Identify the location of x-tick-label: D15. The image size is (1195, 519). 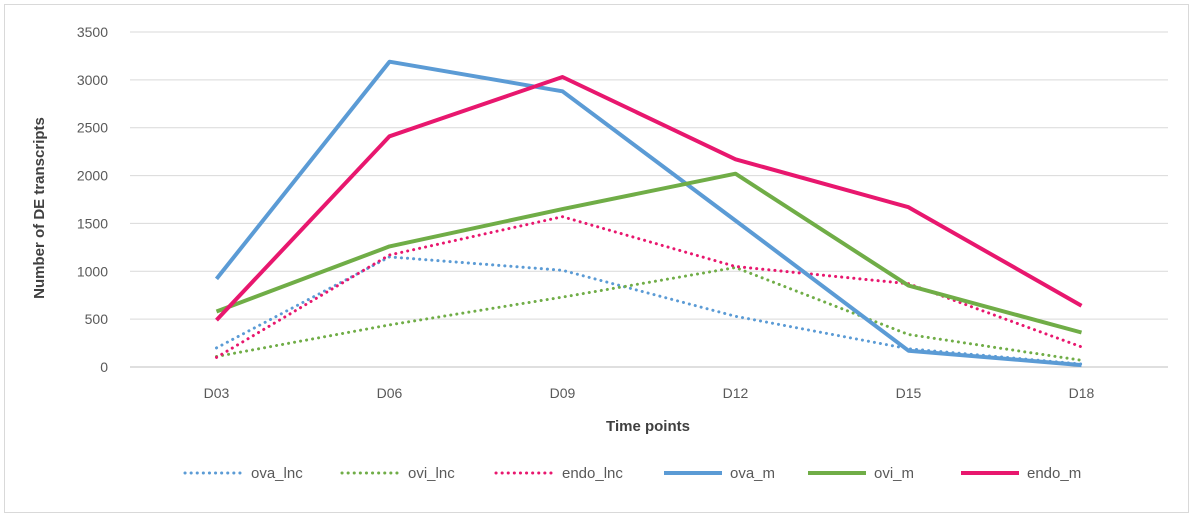
(909, 393).